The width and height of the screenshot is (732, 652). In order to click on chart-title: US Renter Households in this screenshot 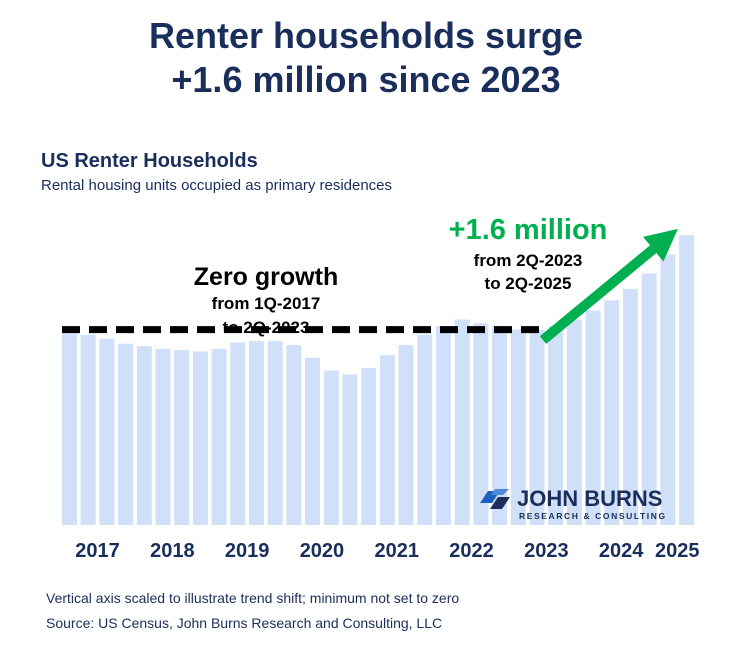, I will do `click(149, 161)`.